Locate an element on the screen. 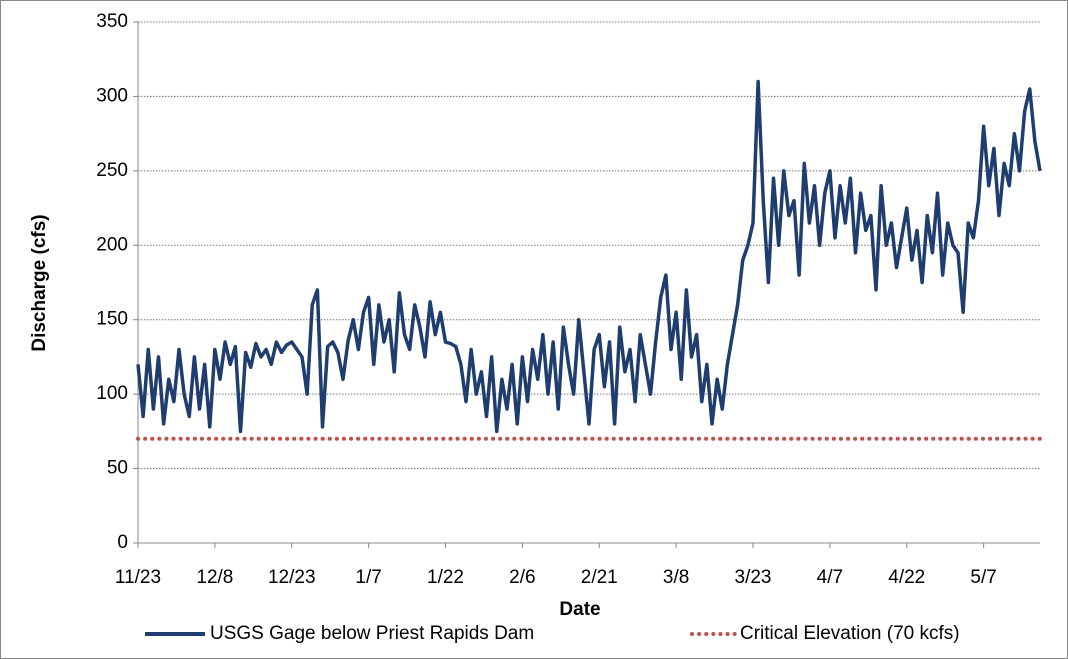 This screenshot has width=1068, height=659. x-tick-label: 4/22 is located at coordinates (906, 577).